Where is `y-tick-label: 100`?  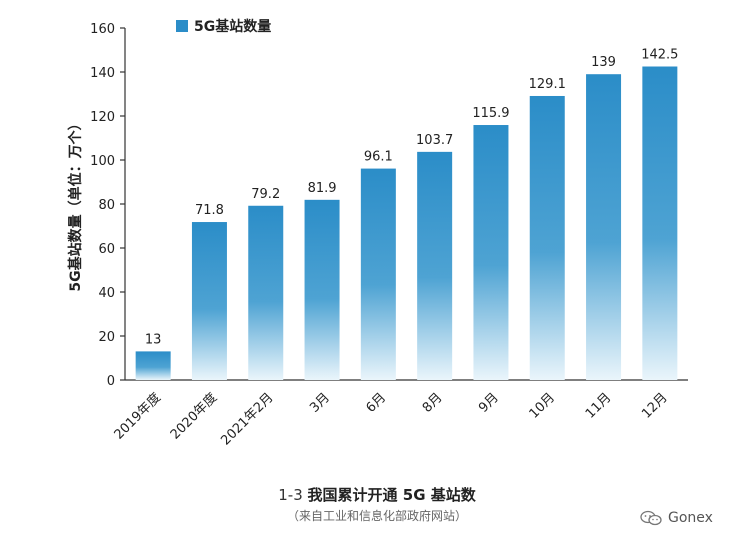
y-tick-label: 100 is located at coordinates (102, 161).